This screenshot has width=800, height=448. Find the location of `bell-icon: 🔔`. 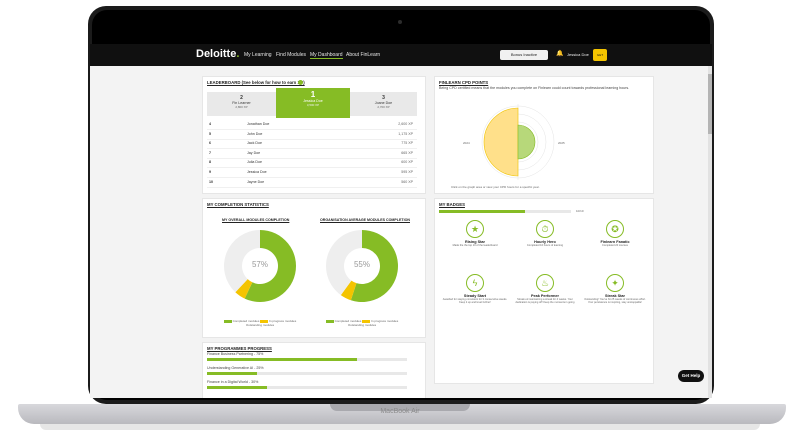

bell-icon: 🔔 is located at coordinates (560, 54).